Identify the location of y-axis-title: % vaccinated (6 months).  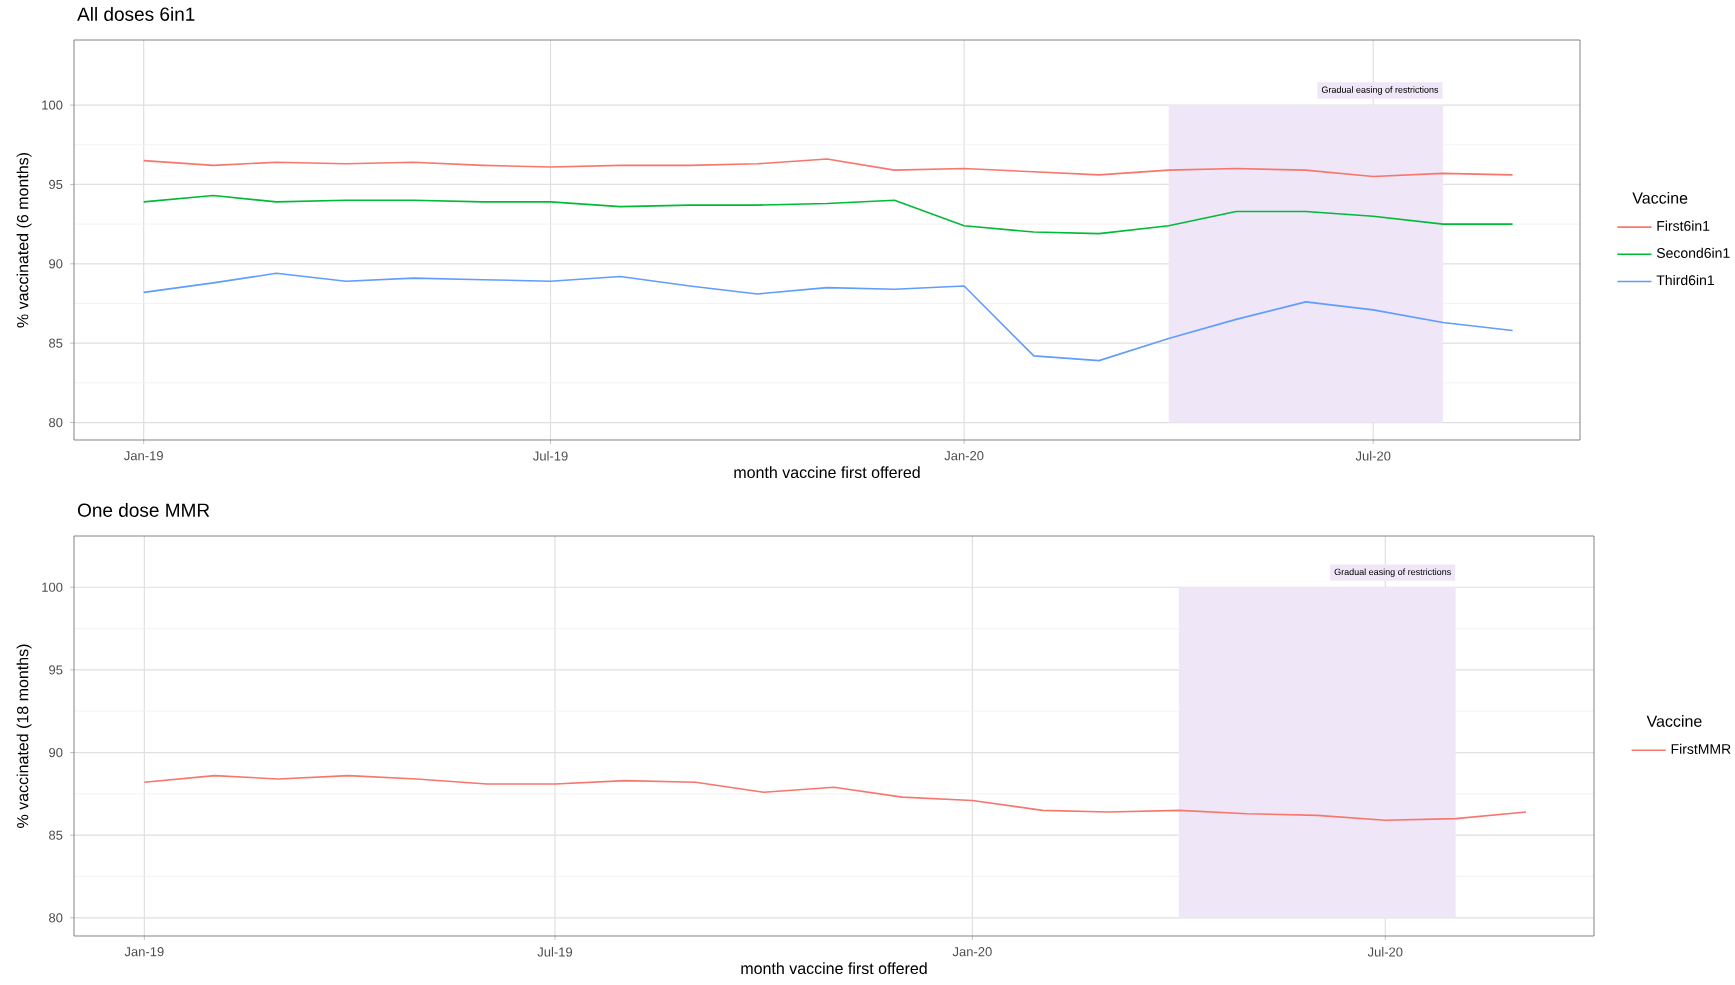
(24, 240).